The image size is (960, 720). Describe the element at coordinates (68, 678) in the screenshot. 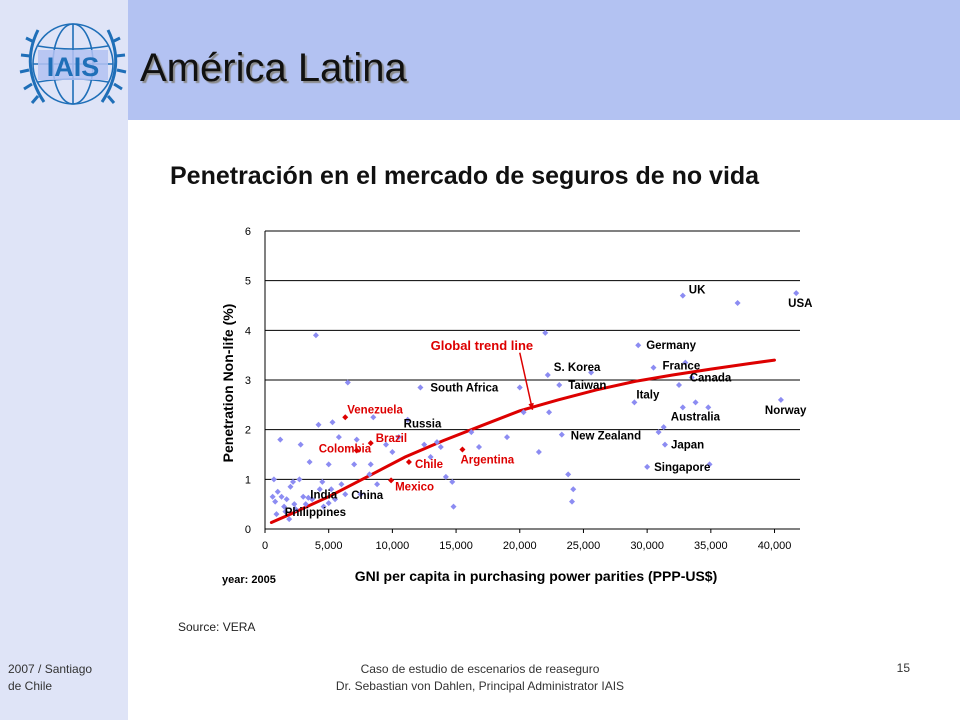

I see `footer-left: 2007 / Santiago de Chile` at that location.